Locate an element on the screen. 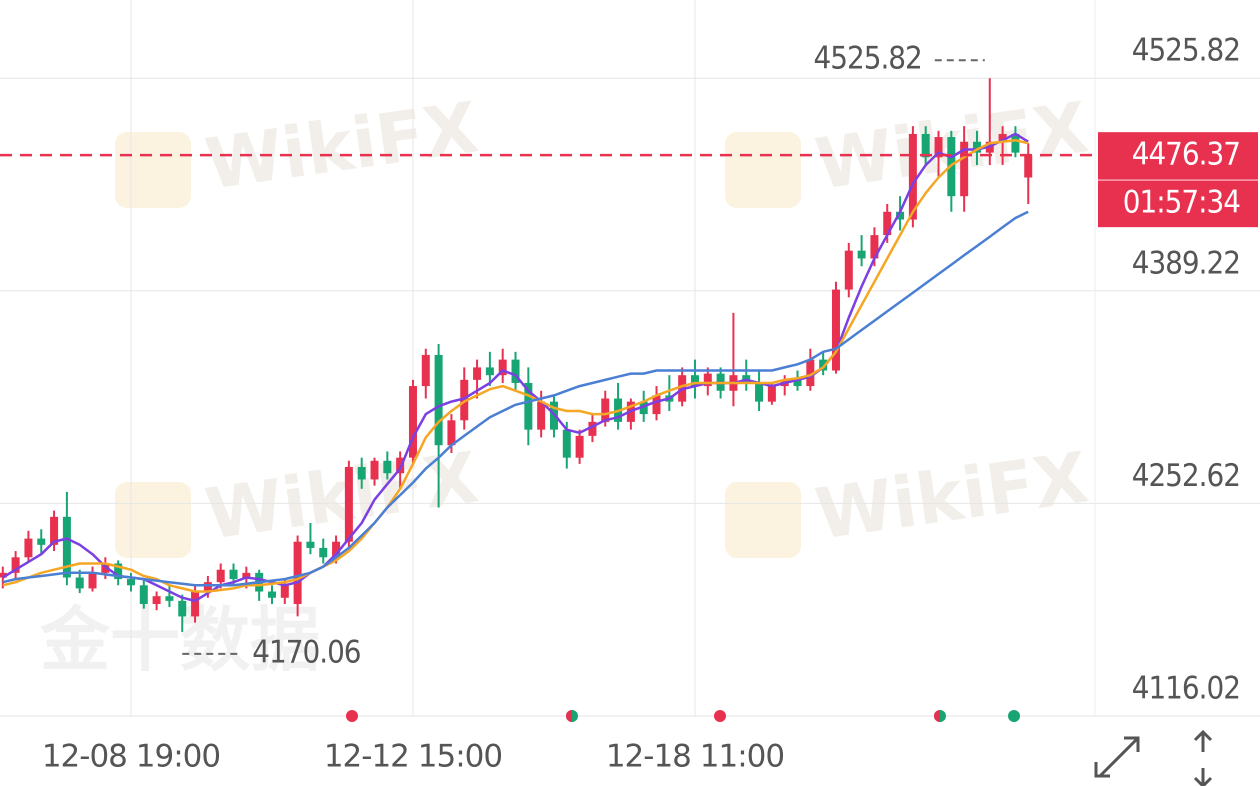 This screenshot has height=786, width=1260. high-label: 4525.82 is located at coordinates (867, 59).